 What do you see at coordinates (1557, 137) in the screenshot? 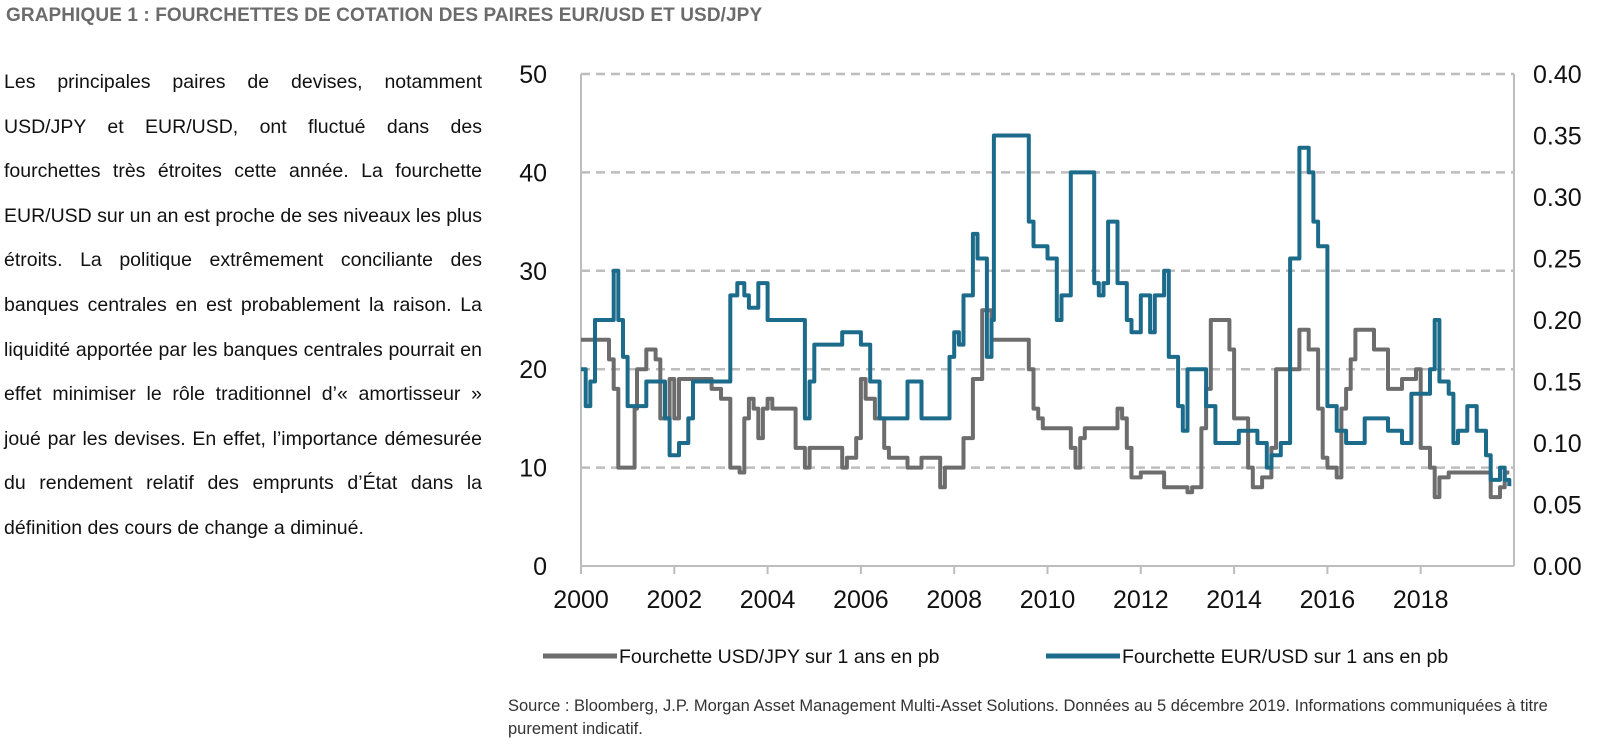
I see `y-right-tick-label: 0.35` at bounding box center [1557, 137].